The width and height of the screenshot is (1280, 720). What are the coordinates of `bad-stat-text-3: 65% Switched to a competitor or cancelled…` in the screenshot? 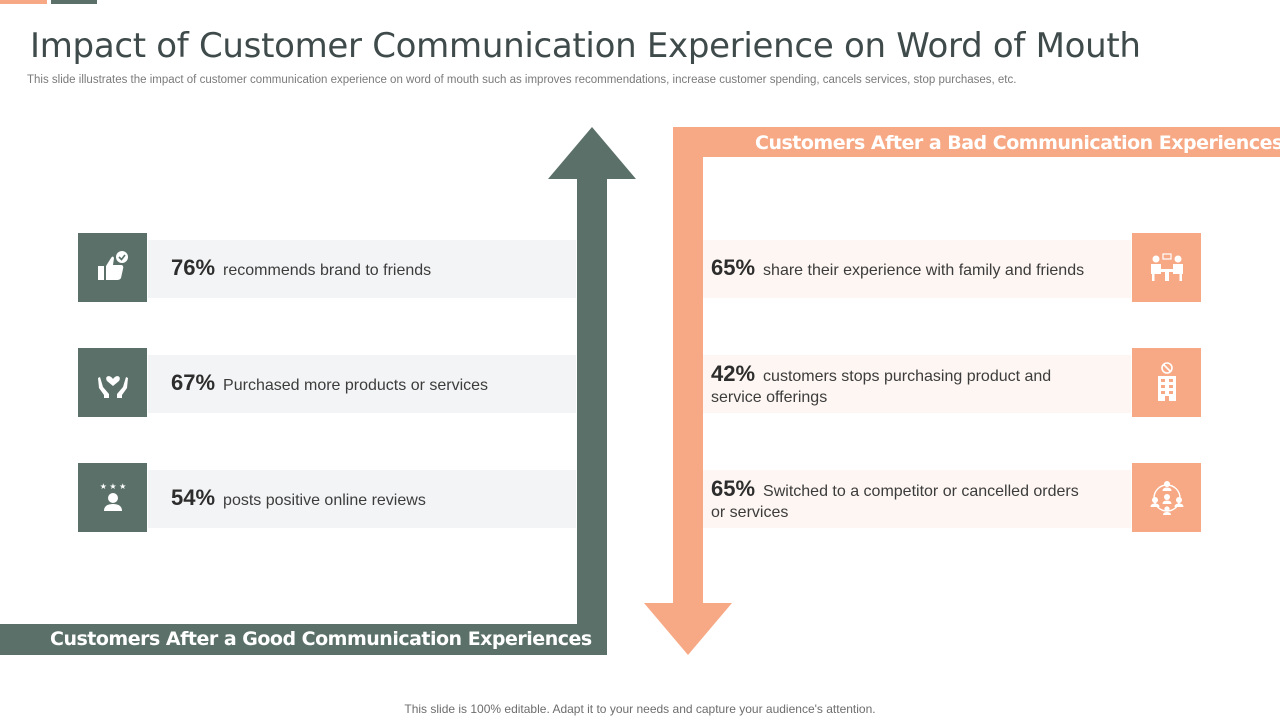 It's located at (901, 500).